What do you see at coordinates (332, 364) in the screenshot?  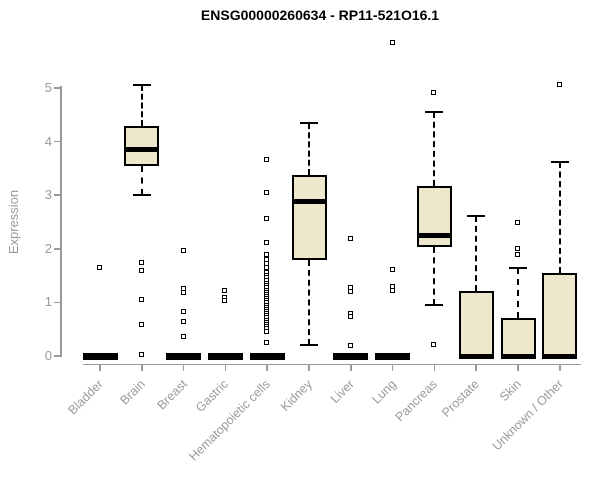 I see `x-axis-line` at bounding box center [332, 364].